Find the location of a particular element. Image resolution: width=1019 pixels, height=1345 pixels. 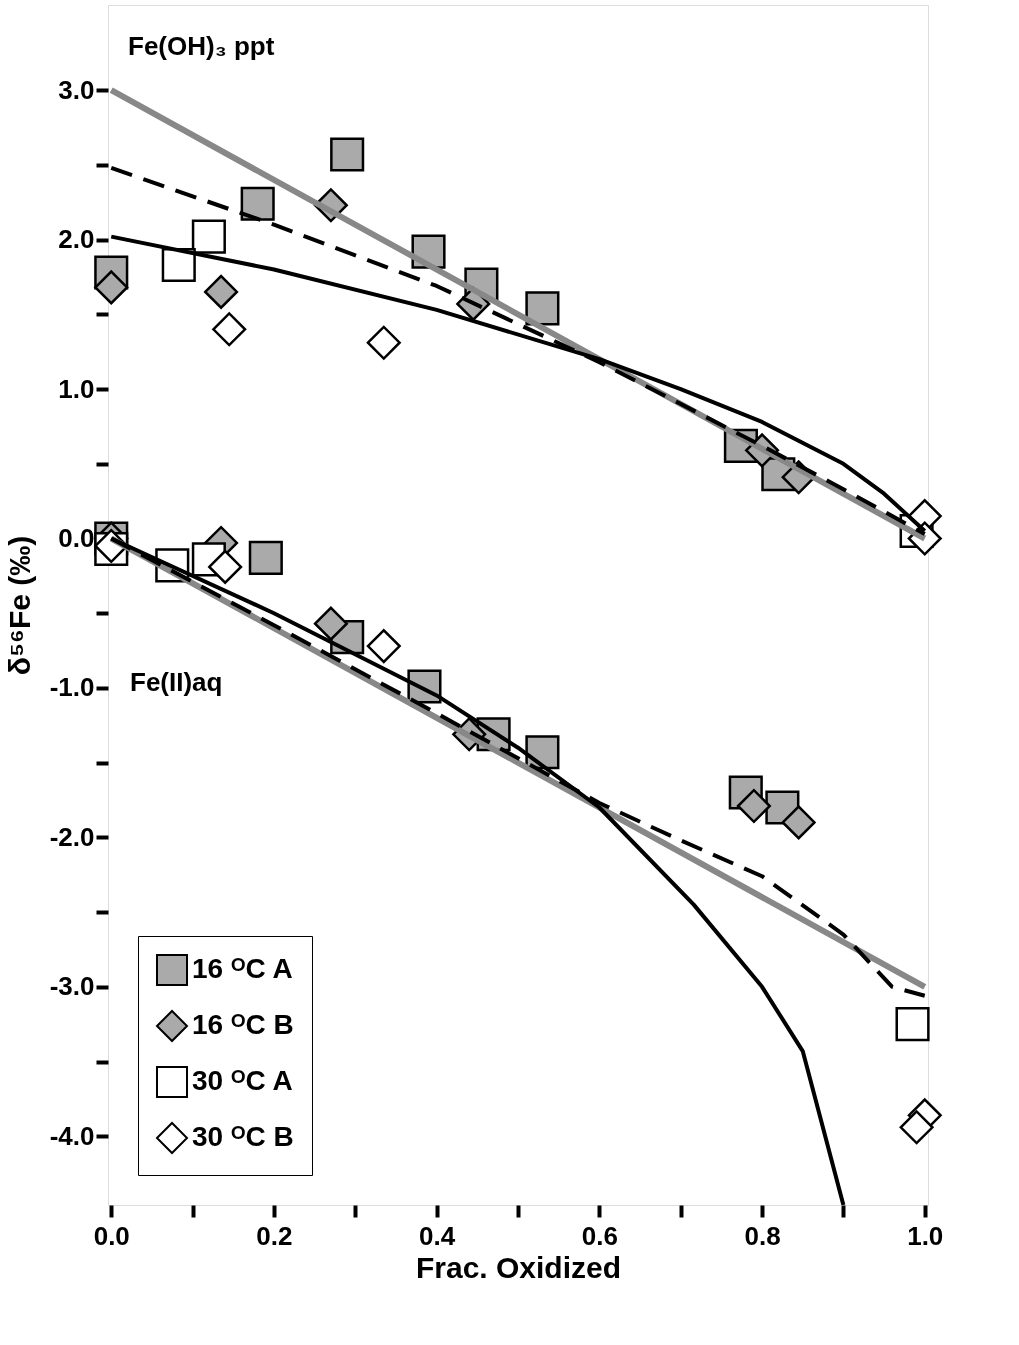

y-tick-label: 3.0 is located at coordinates (76, 89).